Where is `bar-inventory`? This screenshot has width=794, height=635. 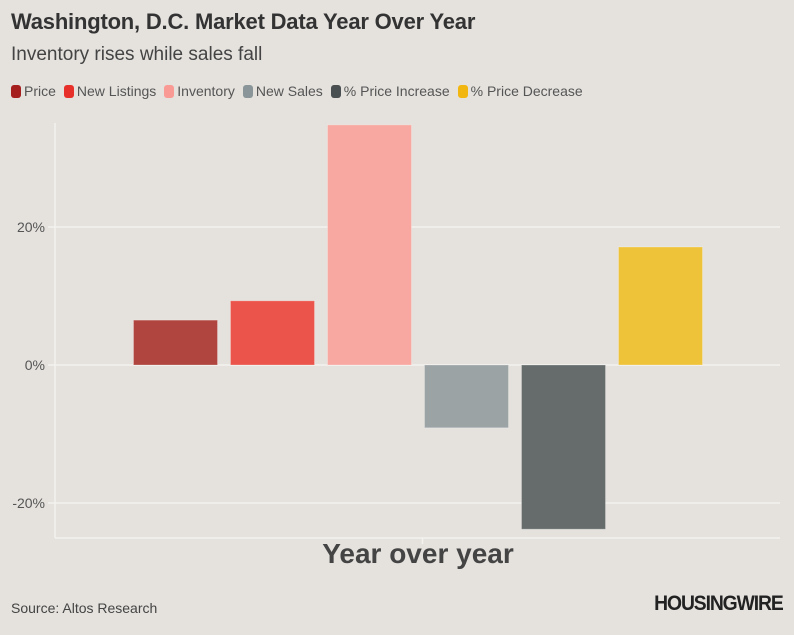 bar-inventory is located at coordinates (369, 245).